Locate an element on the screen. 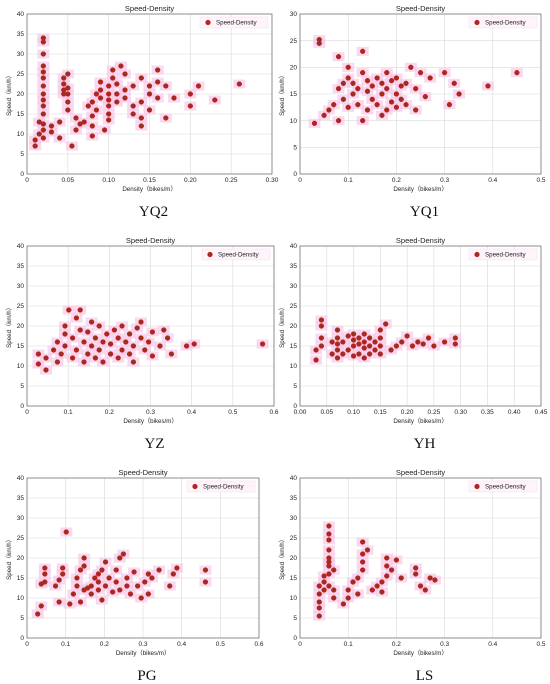 The height and width of the screenshot is (684, 550). panel-caption: YQ2 is located at coordinates (153, 212).